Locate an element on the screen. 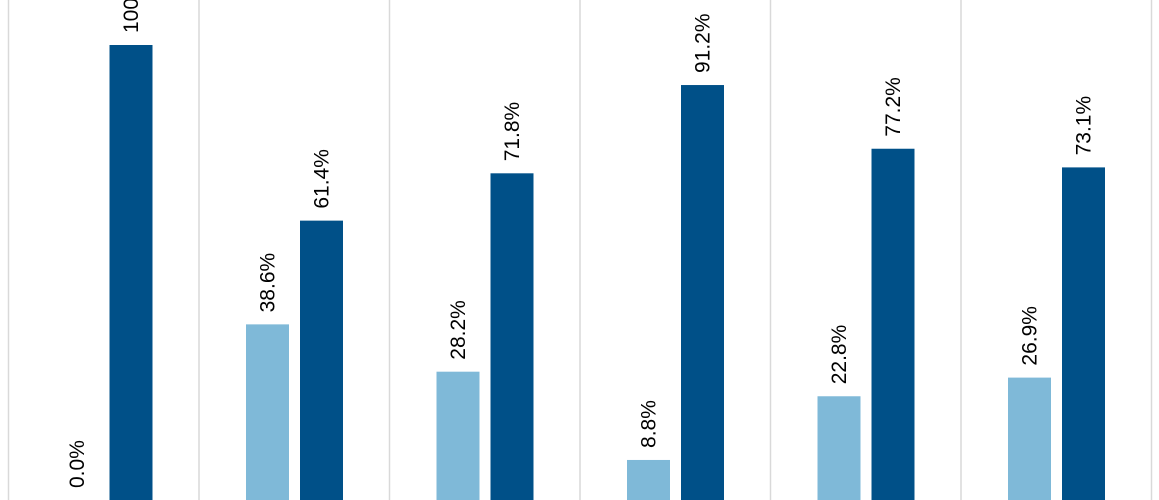 This screenshot has width=1159, height=500. data-label-series-1-group-5: 22.8% is located at coordinates (839, 355).